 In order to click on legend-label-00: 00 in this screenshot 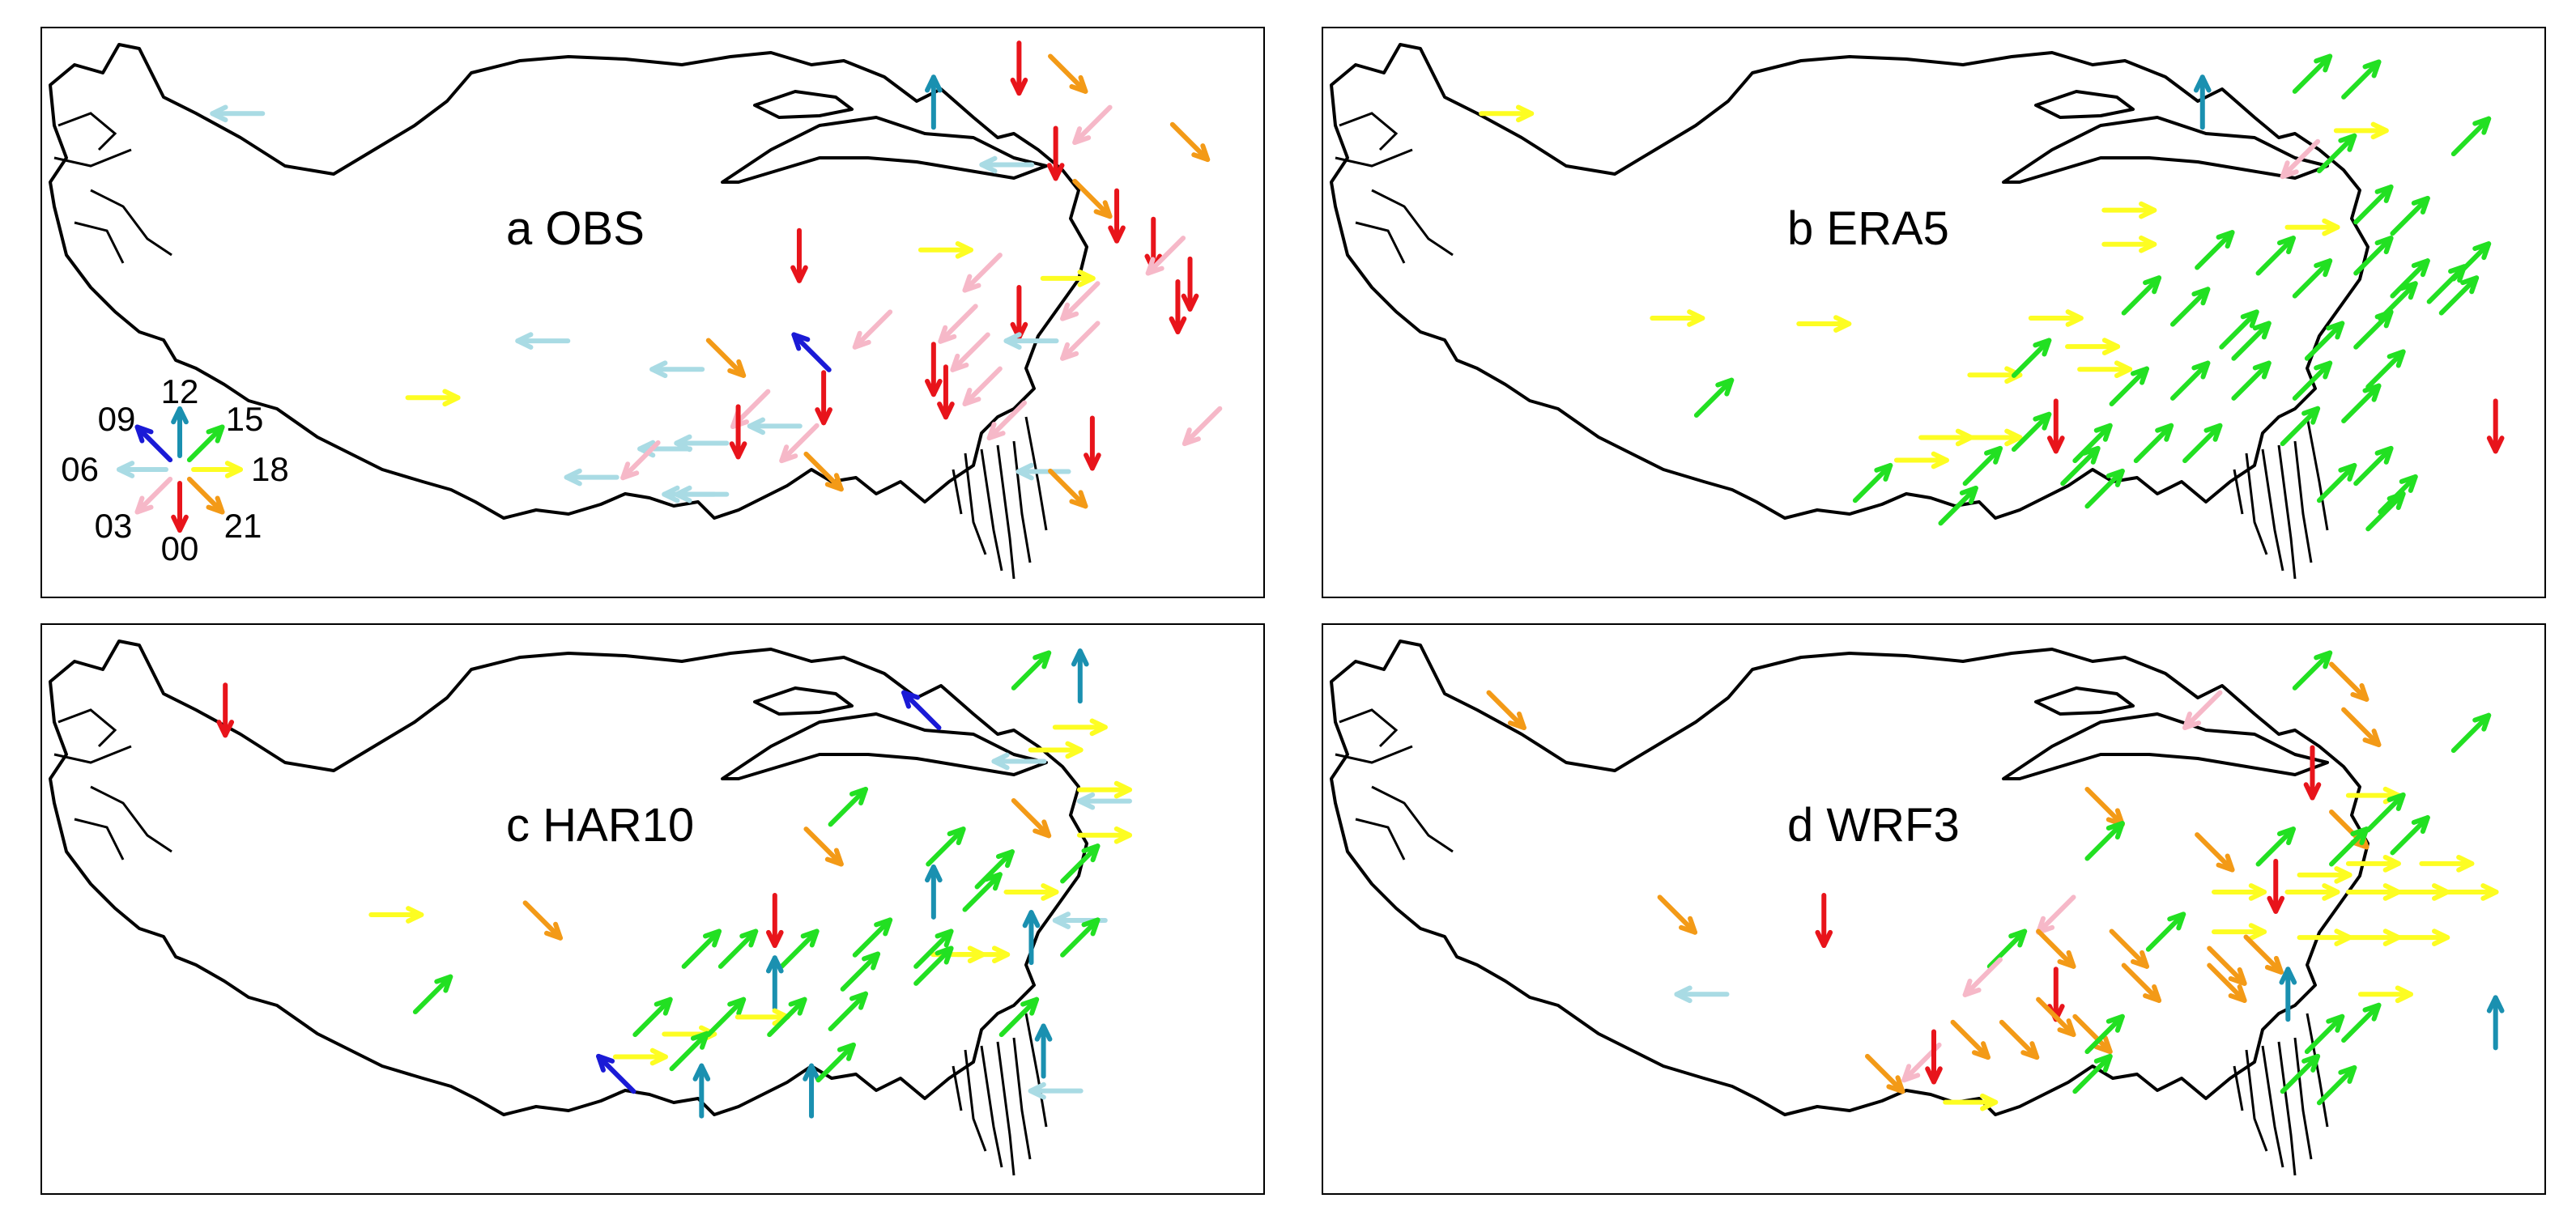, I will do `click(180, 548)`.